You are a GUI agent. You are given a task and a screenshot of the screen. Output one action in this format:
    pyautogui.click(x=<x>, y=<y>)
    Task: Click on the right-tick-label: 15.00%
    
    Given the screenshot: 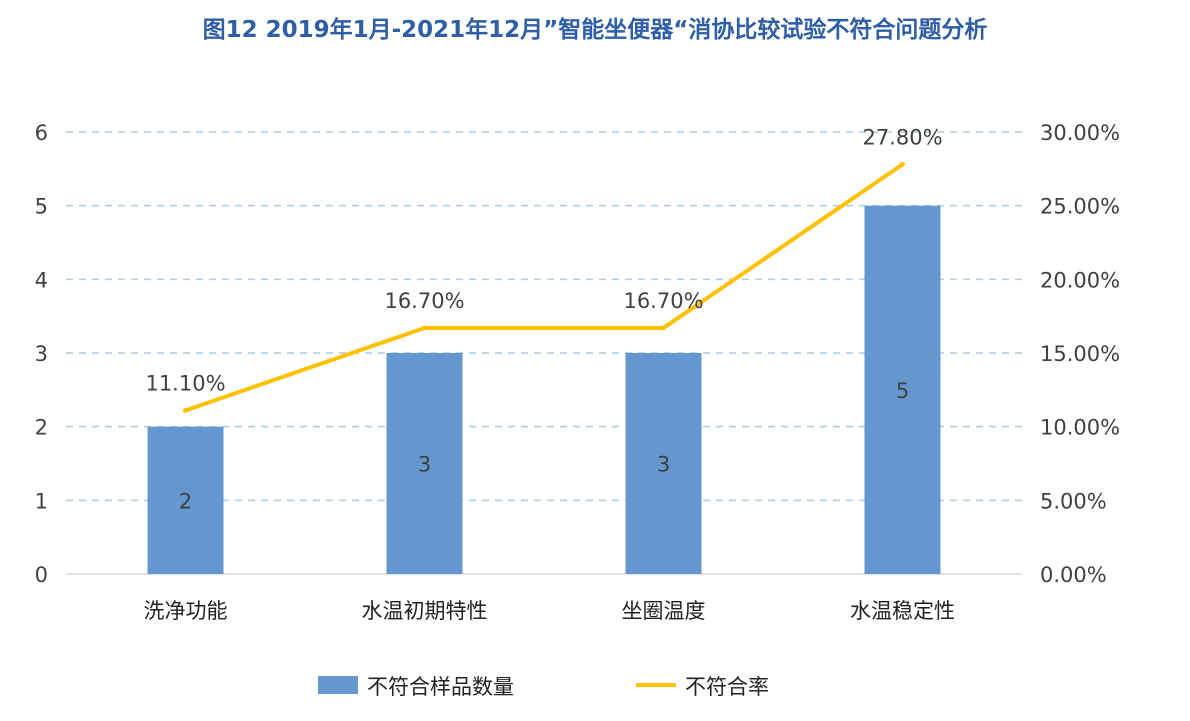 What is the action you would take?
    pyautogui.click(x=1080, y=354)
    